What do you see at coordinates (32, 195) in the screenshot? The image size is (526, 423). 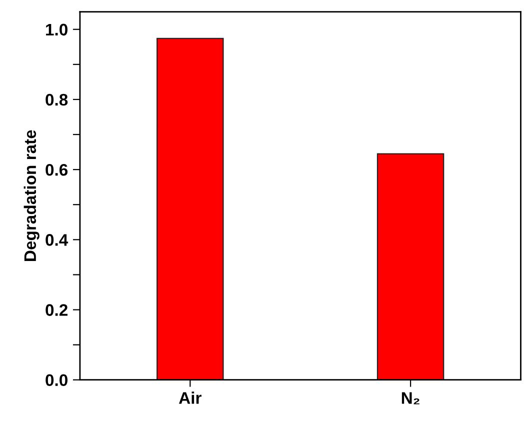 I see `y-axis-title: Degradation rate` at bounding box center [32, 195].